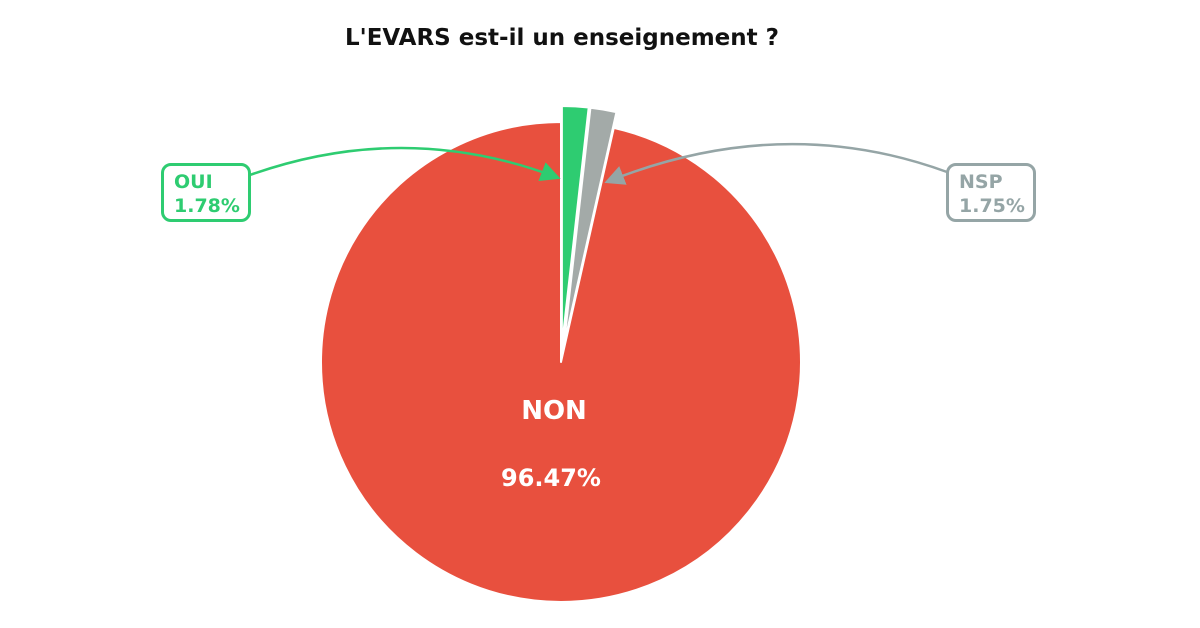 The width and height of the screenshot is (1200, 628). What do you see at coordinates (551, 478) in the screenshot?
I see `pie-slice-value-non: 96.47%` at bounding box center [551, 478].